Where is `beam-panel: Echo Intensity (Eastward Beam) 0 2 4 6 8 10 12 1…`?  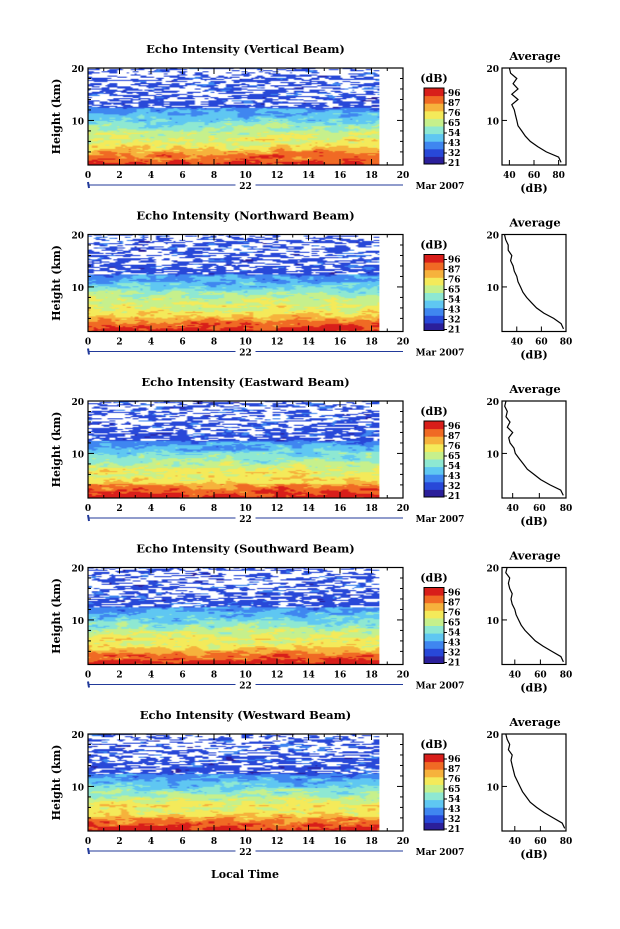 beam-panel: Echo Intensity (Eastward Beam) 0 2 4 6 8 10 12 1… is located at coordinates (311, 451).